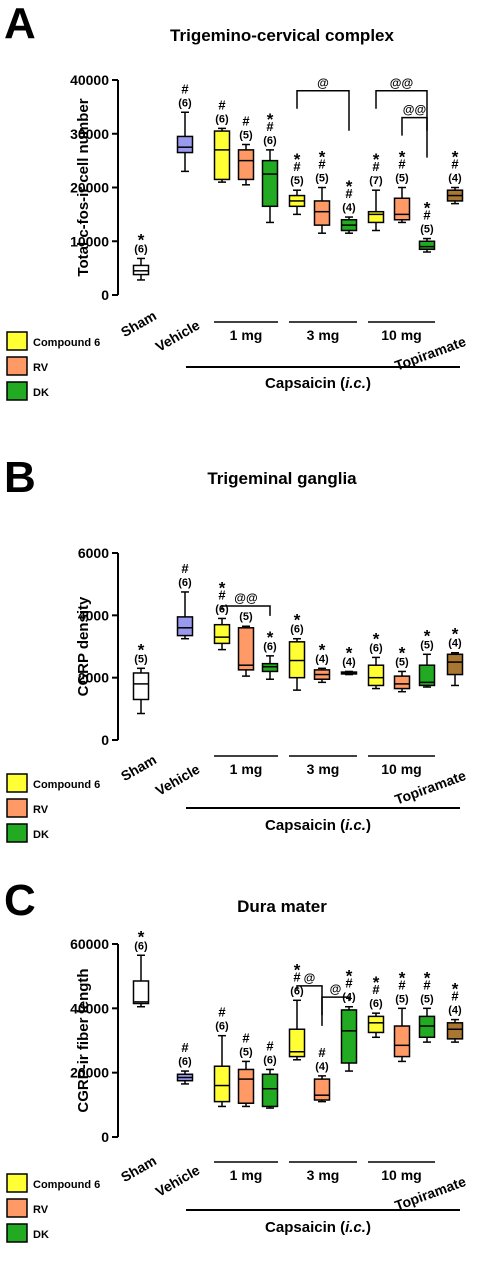  I want to click on box-6: (4)*, so click(322, 662).